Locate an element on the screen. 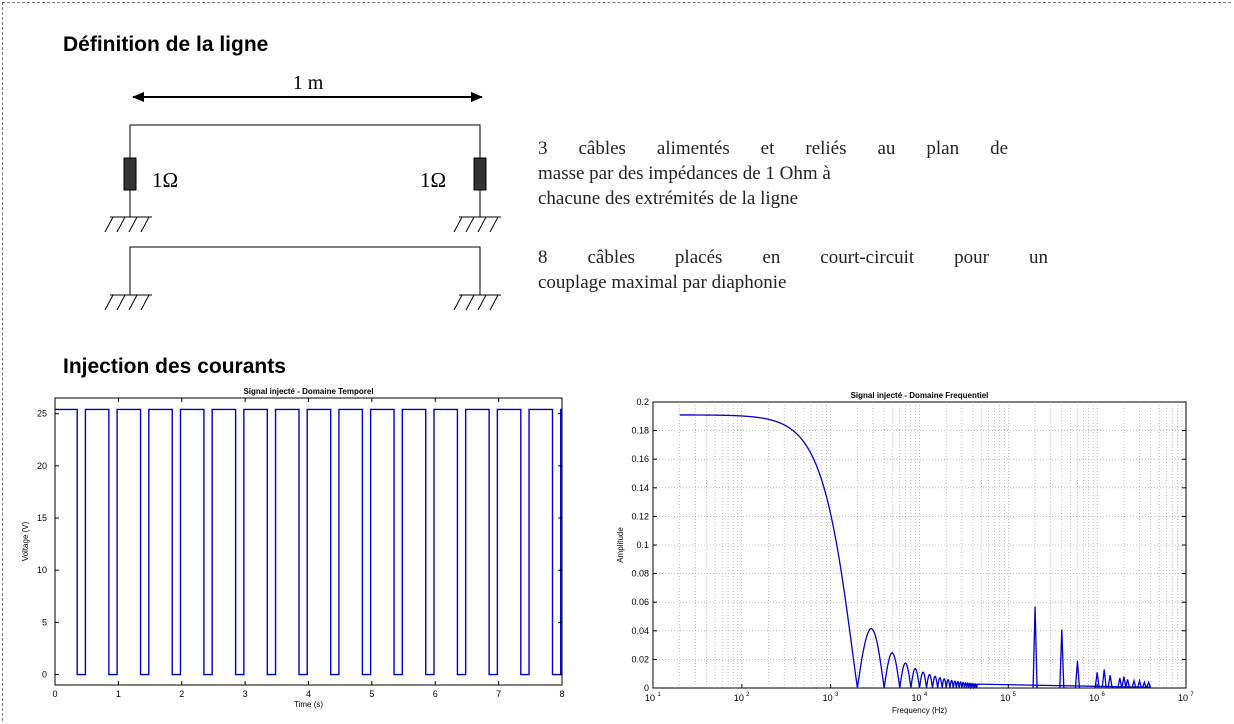 Image resolution: width=1234 pixels, height=724 pixels. y-axis-label: Voltage (V) is located at coordinates (25, 541).